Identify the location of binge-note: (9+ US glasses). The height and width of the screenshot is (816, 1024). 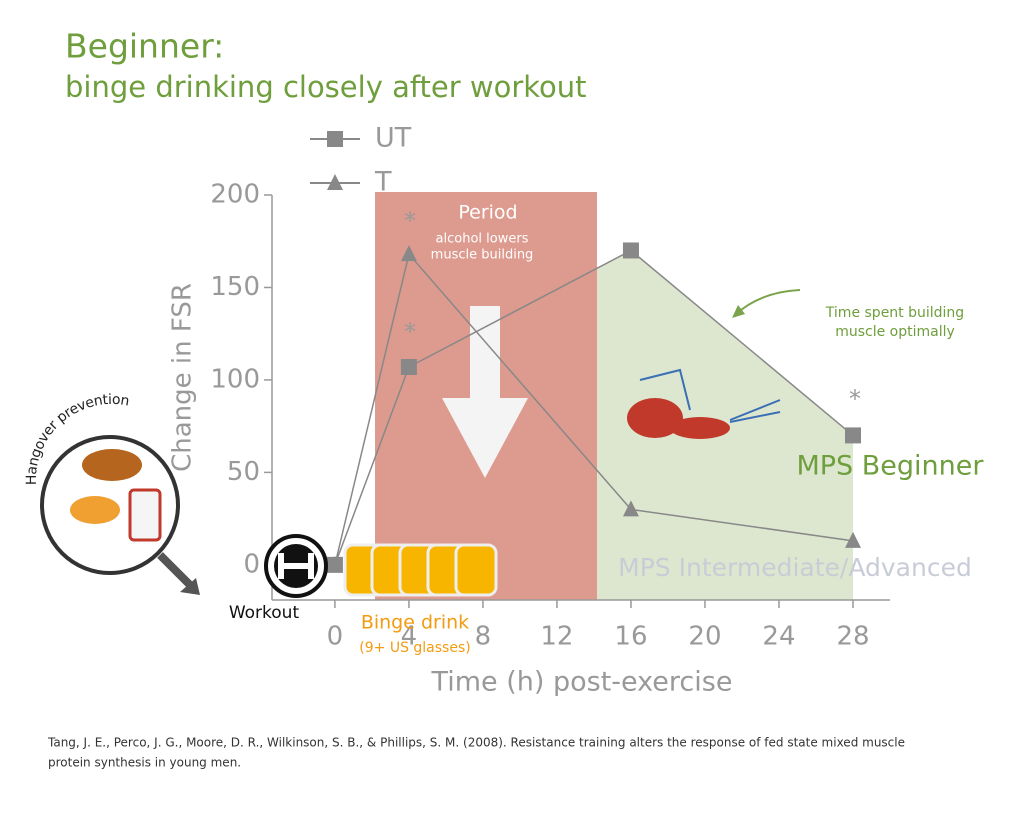
(414, 648).